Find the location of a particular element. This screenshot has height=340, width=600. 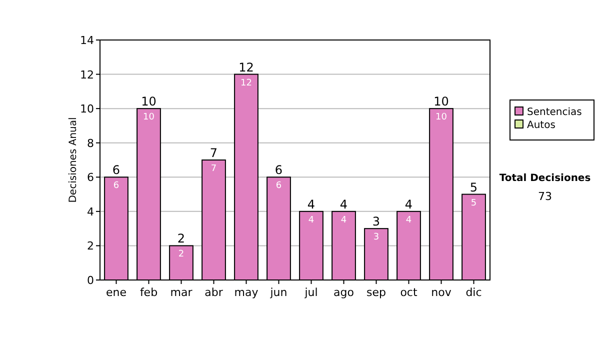

x-tick-label: ene is located at coordinates (116, 292).